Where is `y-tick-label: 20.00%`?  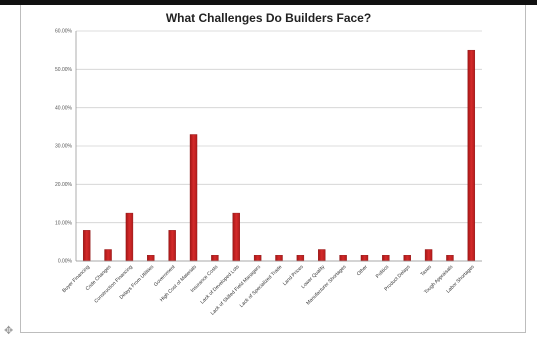 y-tick-label: 20.00% is located at coordinates (64, 185).